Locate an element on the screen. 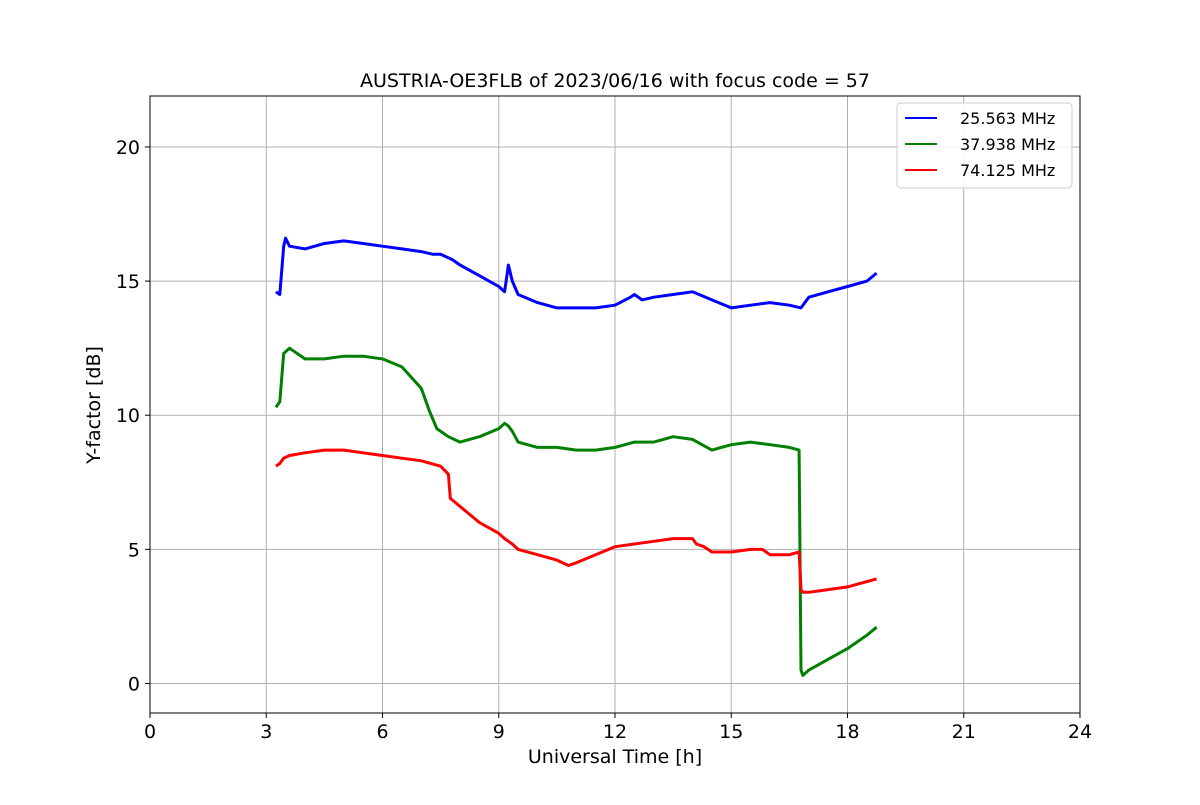 This screenshot has width=1200, height=805. y-tick-label: 0 is located at coordinates (134, 684).